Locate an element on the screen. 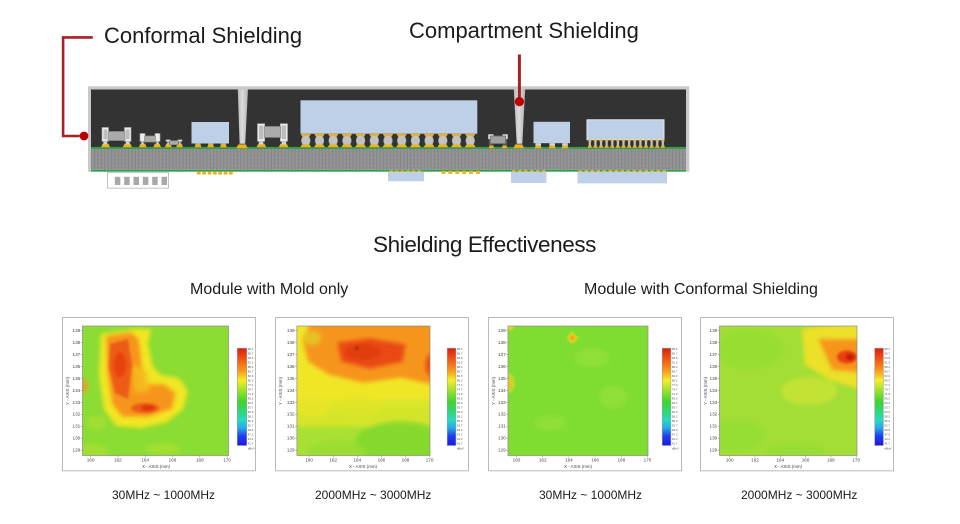 The width and height of the screenshot is (960, 524). svg-text: 49.9 is located at coordinates (887, 430).